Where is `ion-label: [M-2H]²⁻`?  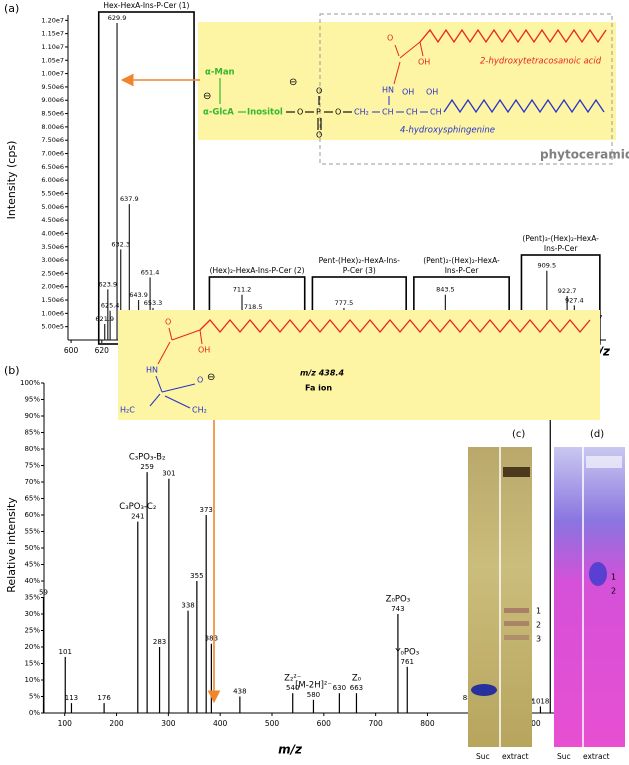 ion-label: [M-2H]²⁻ is located at coordinates (313, 685).